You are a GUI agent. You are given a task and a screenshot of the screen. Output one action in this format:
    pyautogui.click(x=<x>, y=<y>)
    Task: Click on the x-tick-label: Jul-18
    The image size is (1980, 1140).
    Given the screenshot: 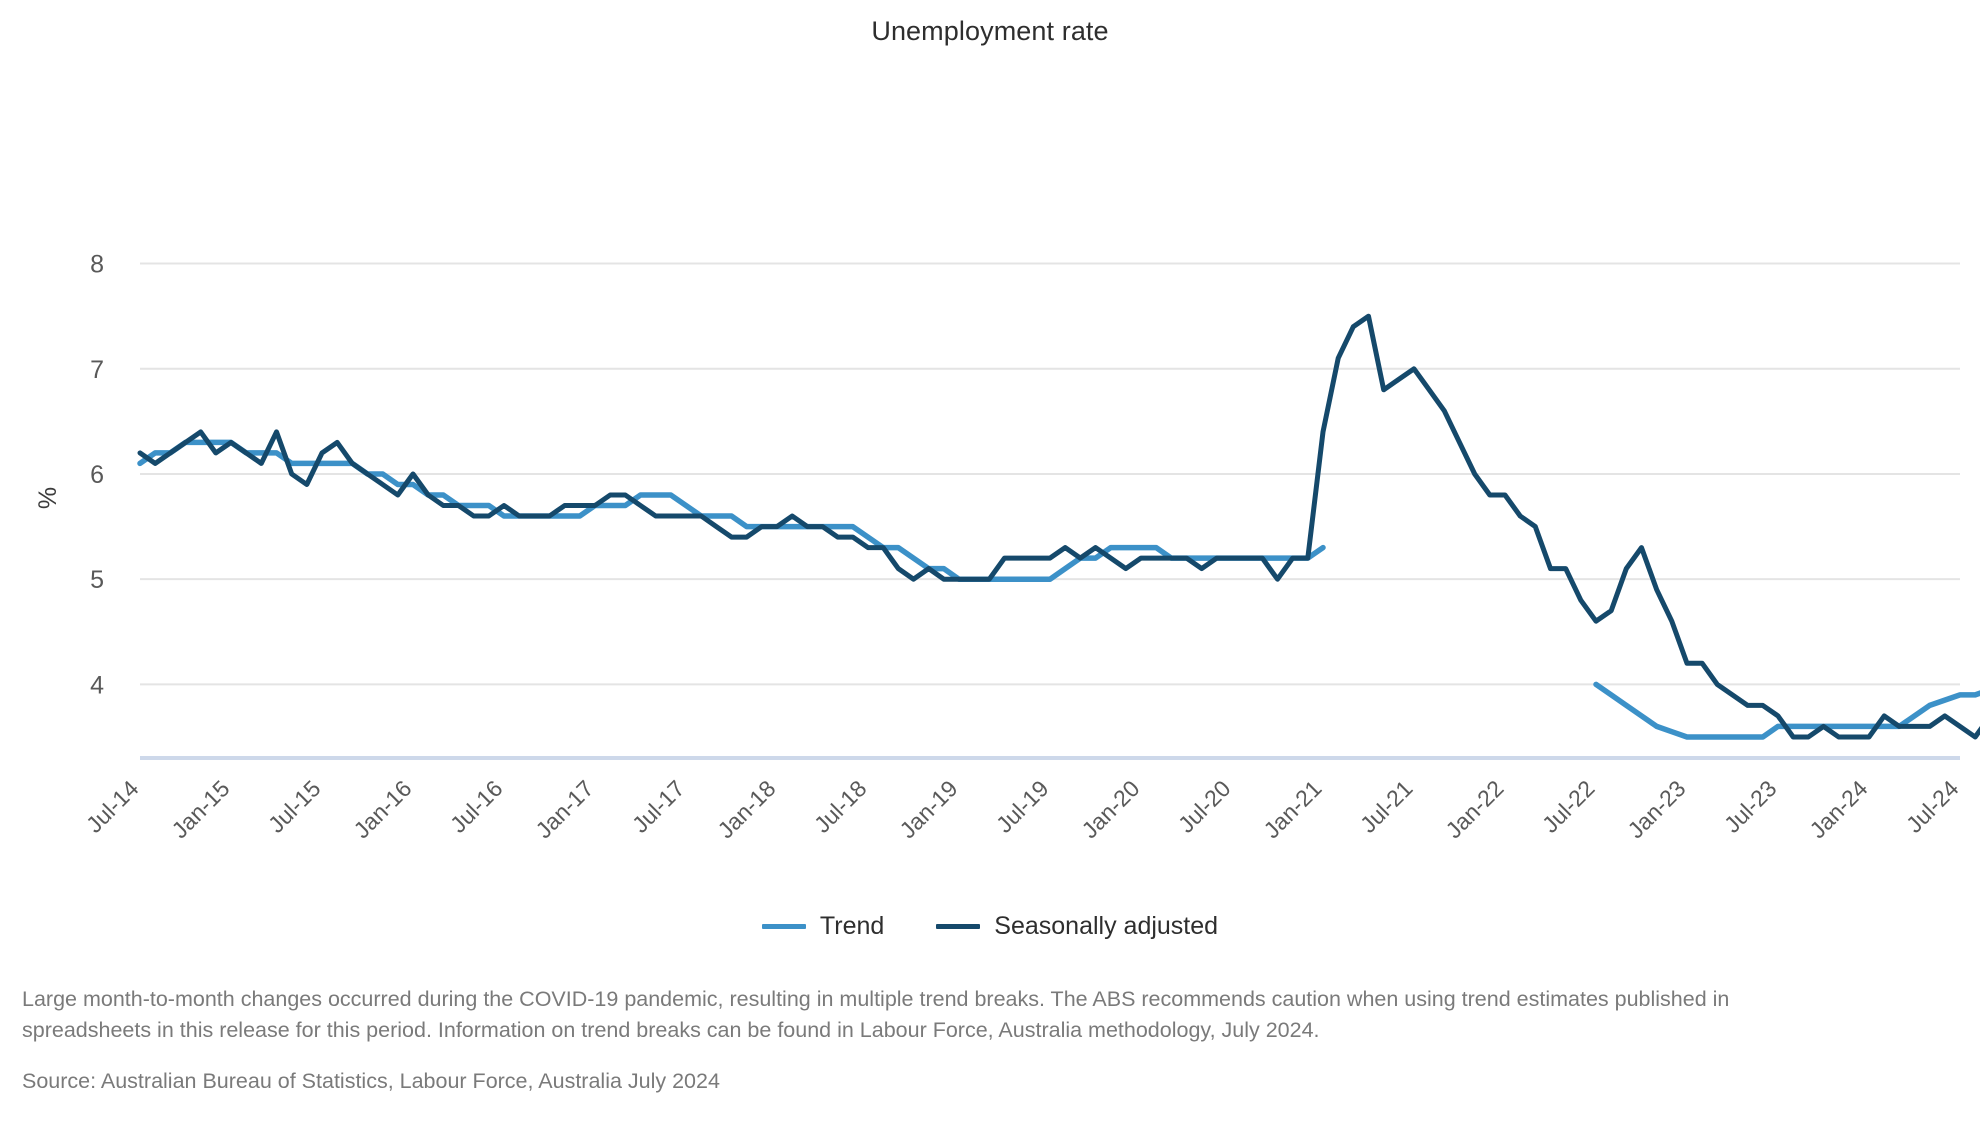 What is the action you would take?
    pyautogui.click(x=840, y=806)
    